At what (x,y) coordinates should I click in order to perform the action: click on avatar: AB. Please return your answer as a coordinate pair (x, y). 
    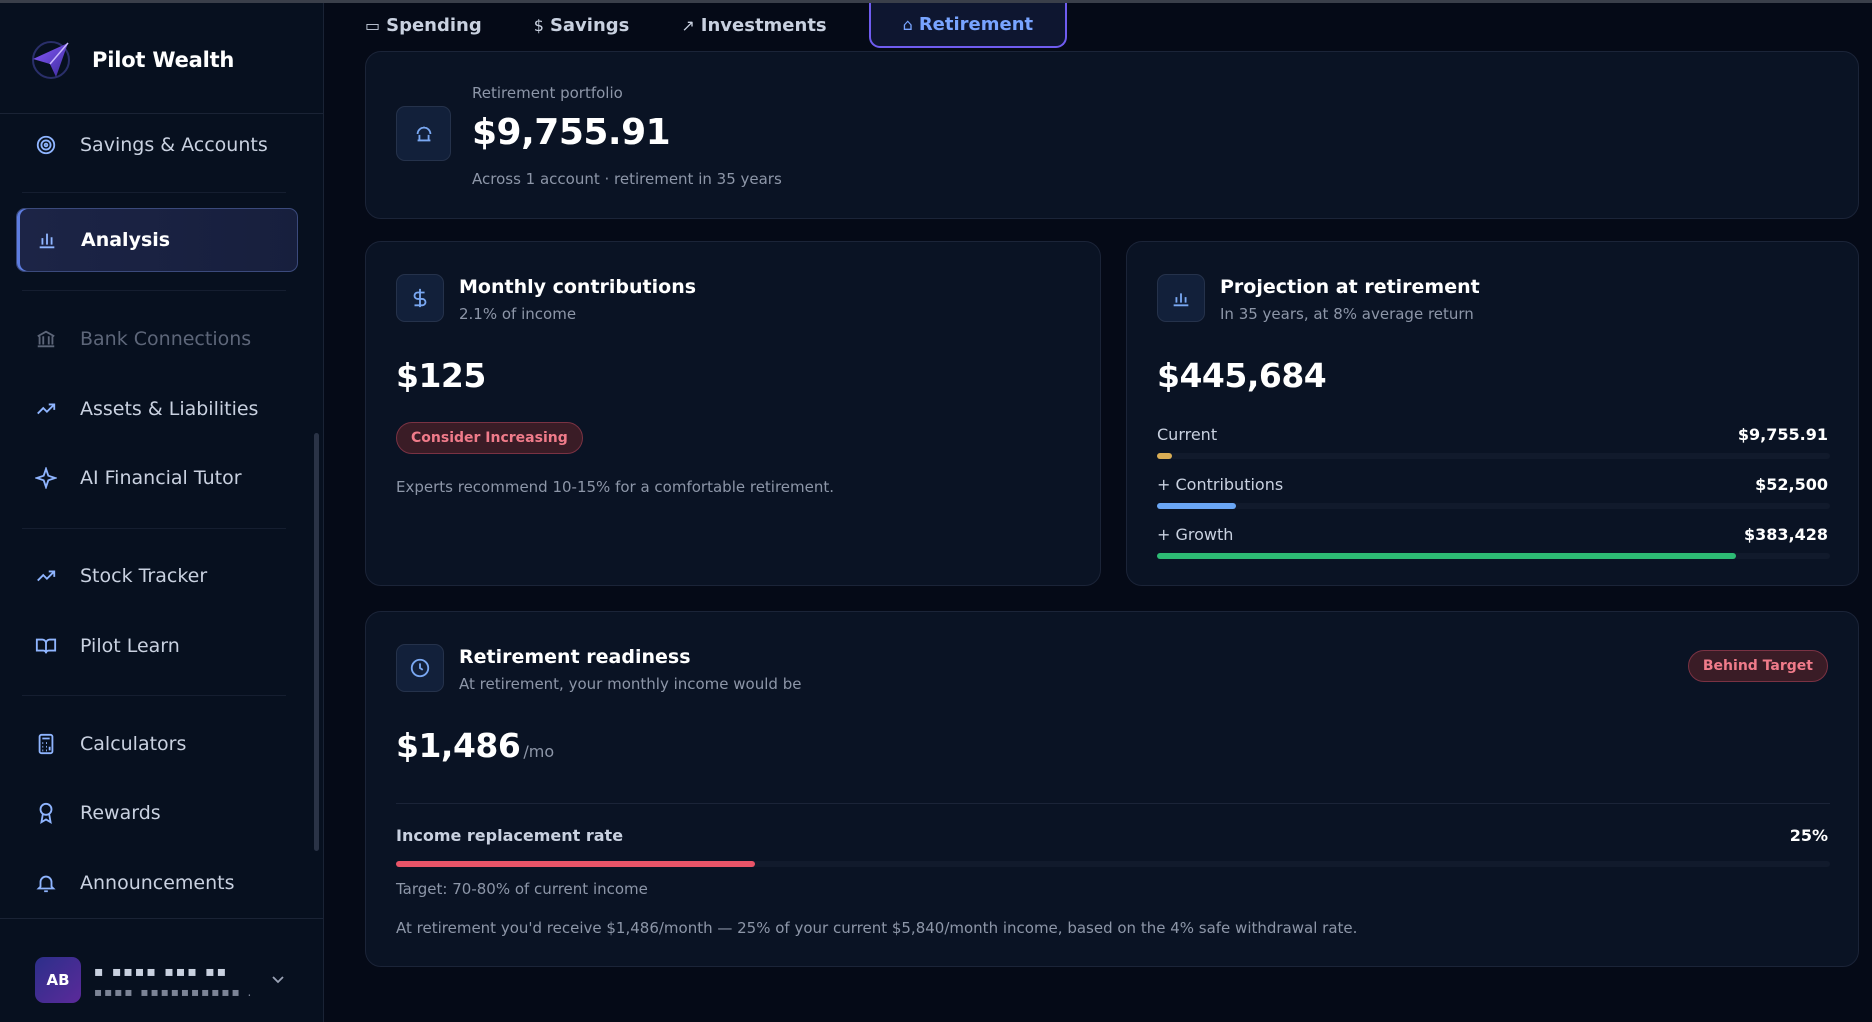
    Looking at the image, I should click on (58, 980).